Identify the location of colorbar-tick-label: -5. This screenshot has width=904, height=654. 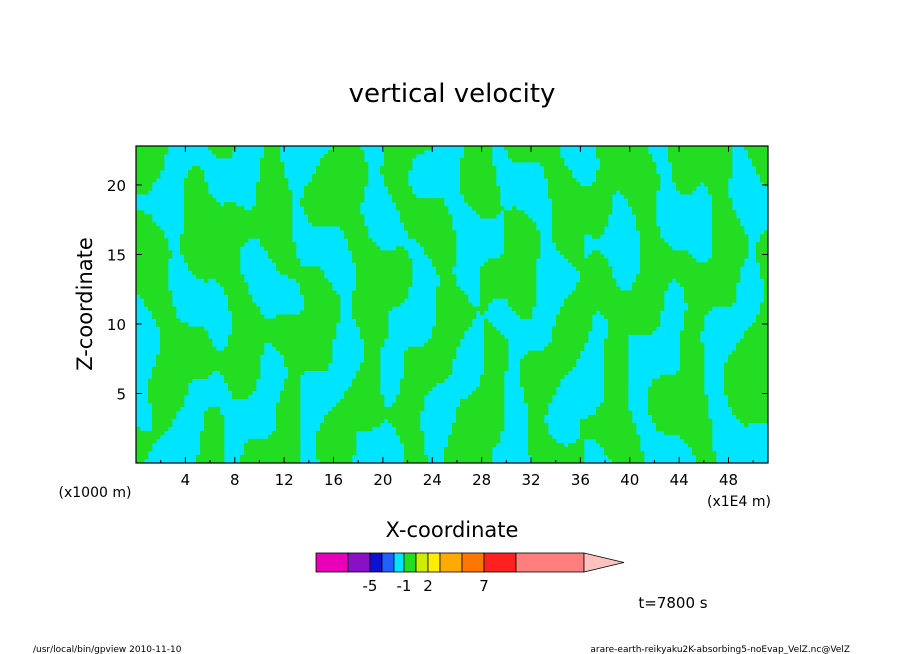
(370, 586).